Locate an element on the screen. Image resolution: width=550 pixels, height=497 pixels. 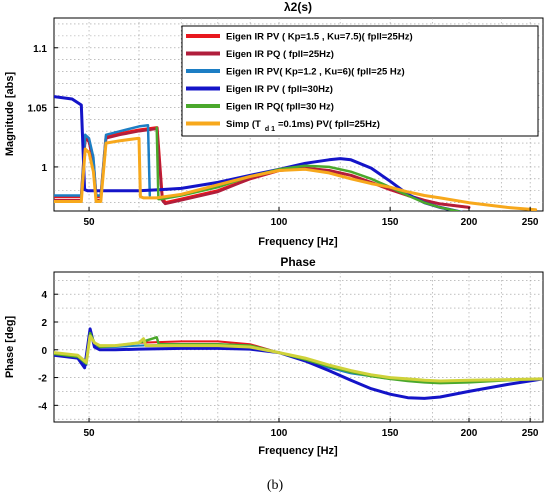
phase-ytick-label: -2 is located at coordinates (42, 379).